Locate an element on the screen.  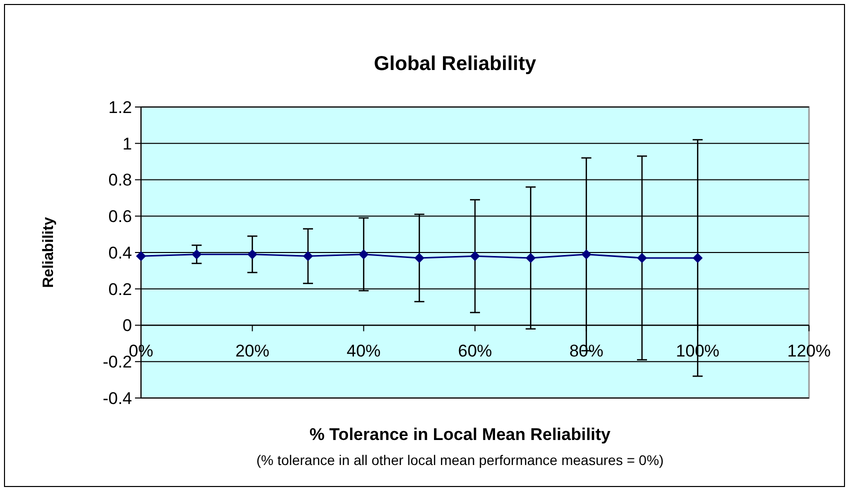
x-tick-label: 40% is located at coordinates (363, 350).